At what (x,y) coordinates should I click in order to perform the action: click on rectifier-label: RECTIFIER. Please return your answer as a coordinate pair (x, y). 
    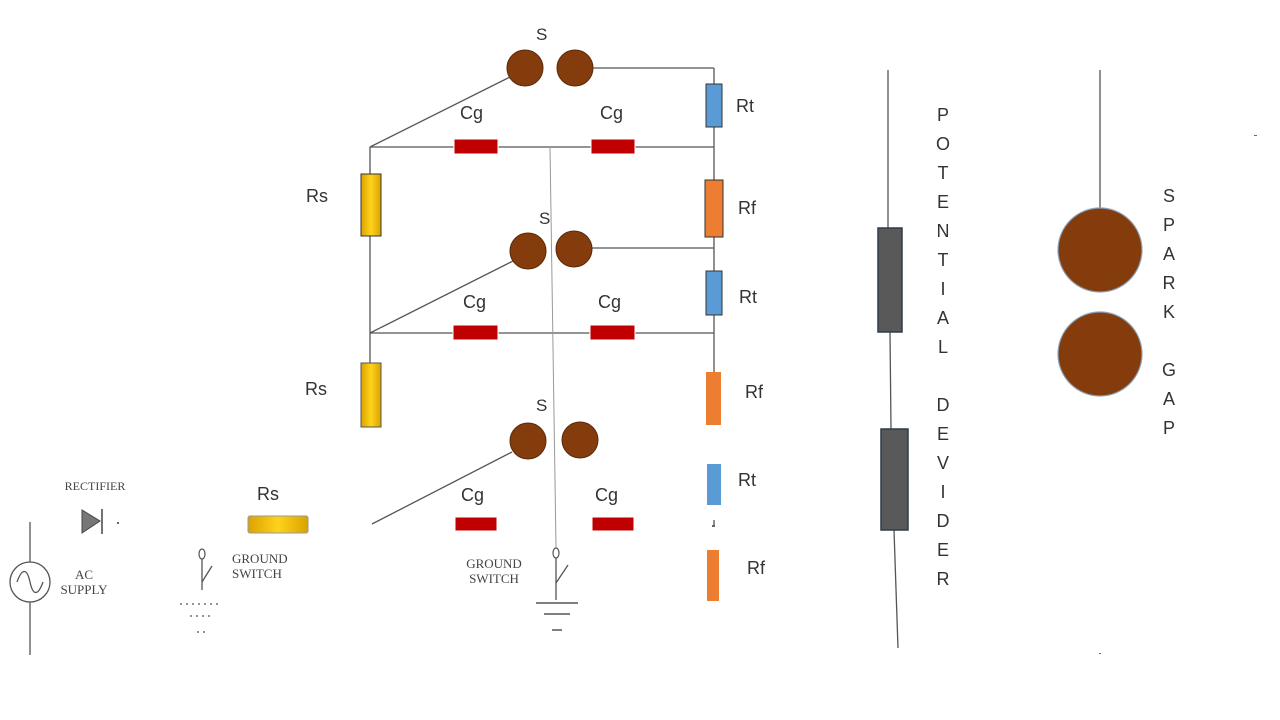
    Looking at the image, I should click on (95, 486).